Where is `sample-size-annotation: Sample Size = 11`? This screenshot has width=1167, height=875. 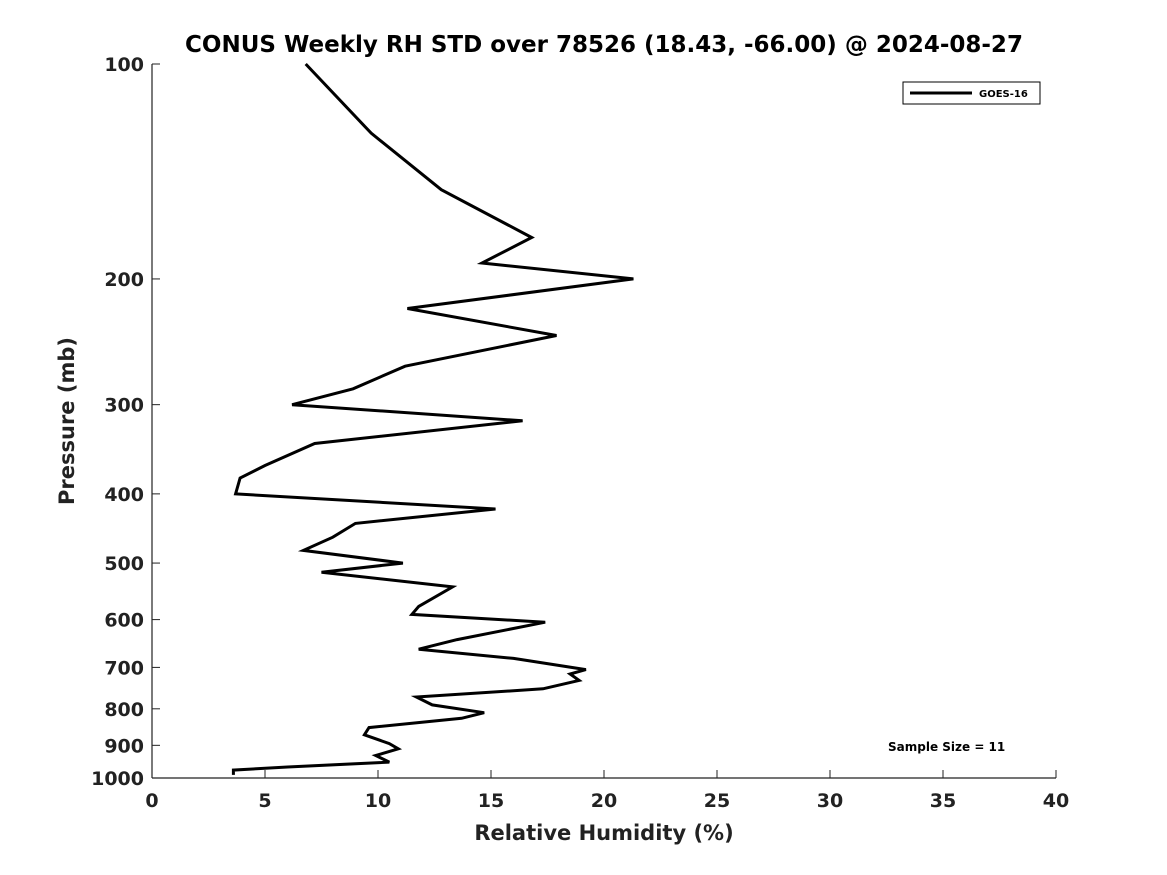 sample-size-annotation: Sample Size = 11 is located at coordinates (946, 747).